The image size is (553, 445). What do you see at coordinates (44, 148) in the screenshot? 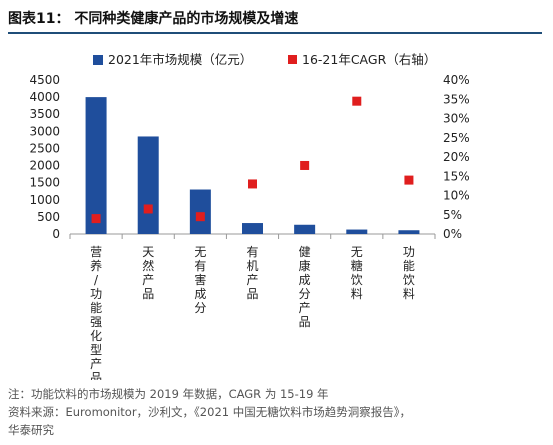
I see `left-tick-label: 2500` at bounding box center [44, 148].